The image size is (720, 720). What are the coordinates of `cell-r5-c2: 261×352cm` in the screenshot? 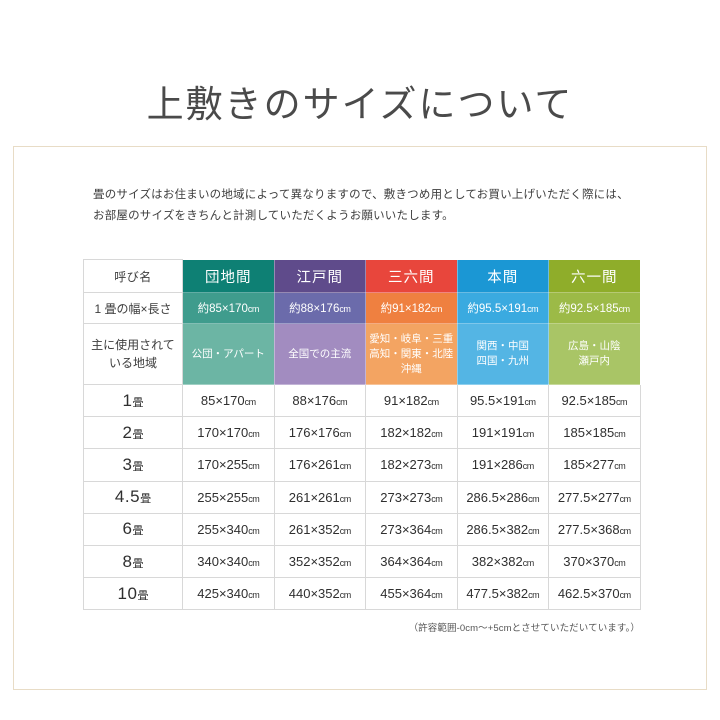 It's located at (319, 529).